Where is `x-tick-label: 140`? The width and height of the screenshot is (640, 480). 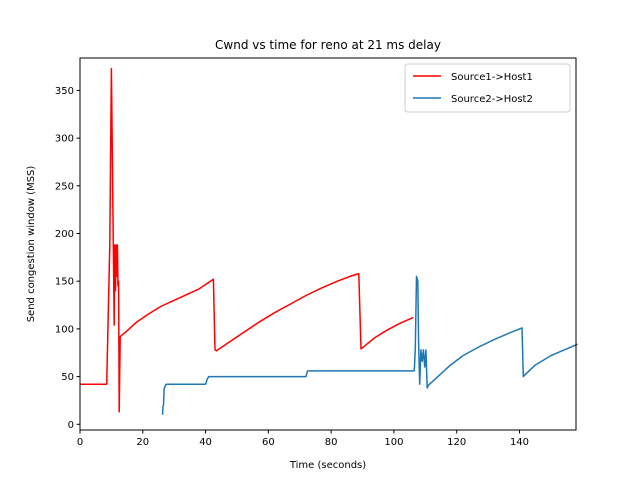 x-tick-label: 140 is located at coordinates (519, 442).